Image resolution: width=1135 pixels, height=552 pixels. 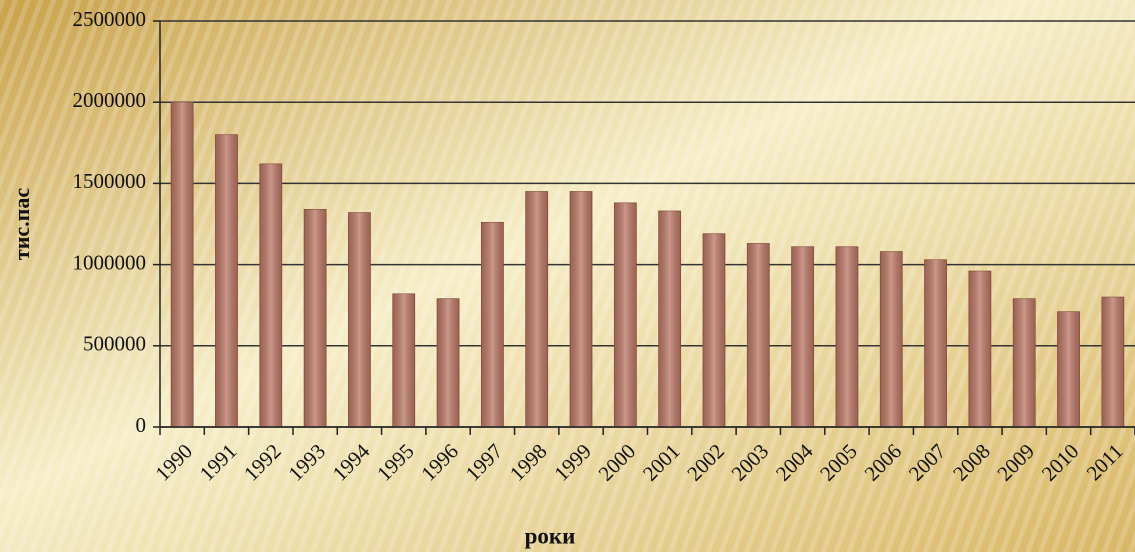 What do you see at coordinates (110, 100) in the screenshot?
I see `y-tick-label: 2000000` at bounding box center [110, 100].